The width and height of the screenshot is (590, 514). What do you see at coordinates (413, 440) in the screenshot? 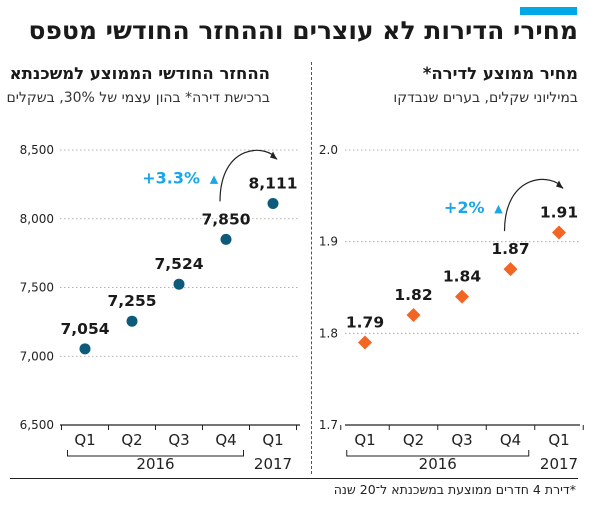
I see `right-category-label: Q2` at bounding box center [413, 440].